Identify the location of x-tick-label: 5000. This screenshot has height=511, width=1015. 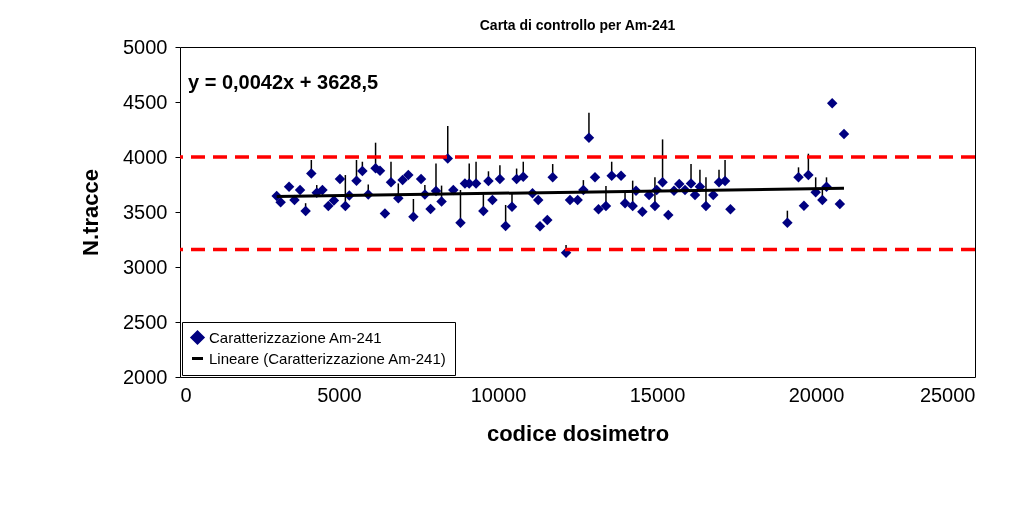
(339, 394).